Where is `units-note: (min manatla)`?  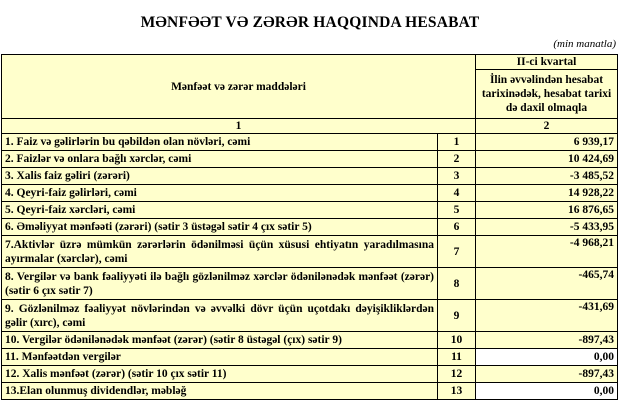
units-note: (min manatla) is located at coordinates (584, 44).